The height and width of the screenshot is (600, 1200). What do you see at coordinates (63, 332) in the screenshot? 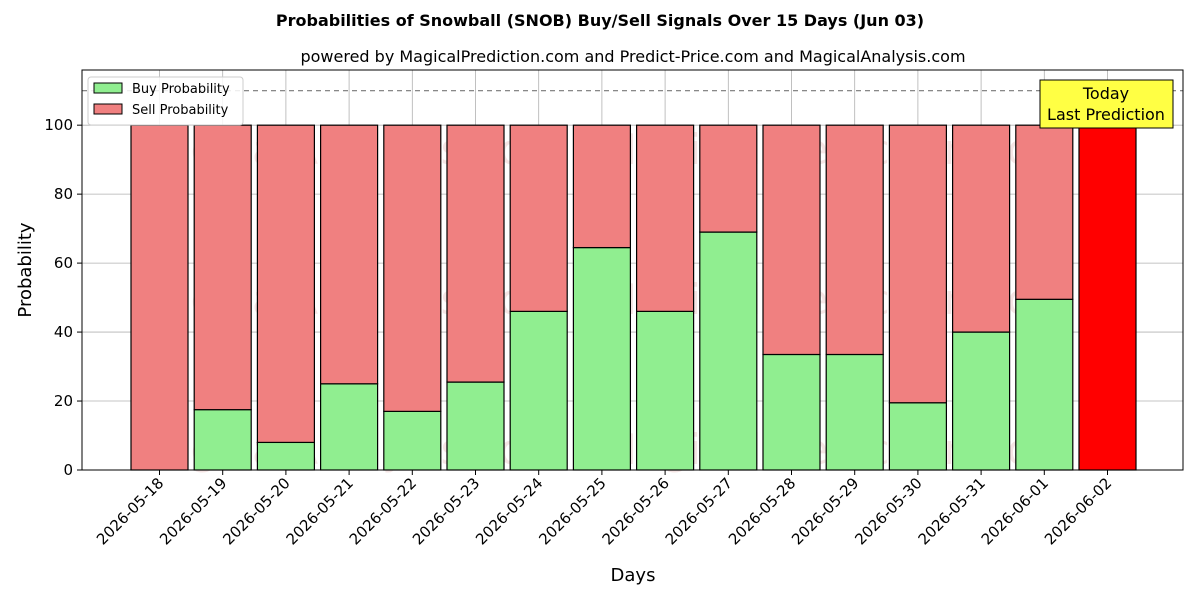
I see `y-tick-label: 40` at bounding box center [63, 332].